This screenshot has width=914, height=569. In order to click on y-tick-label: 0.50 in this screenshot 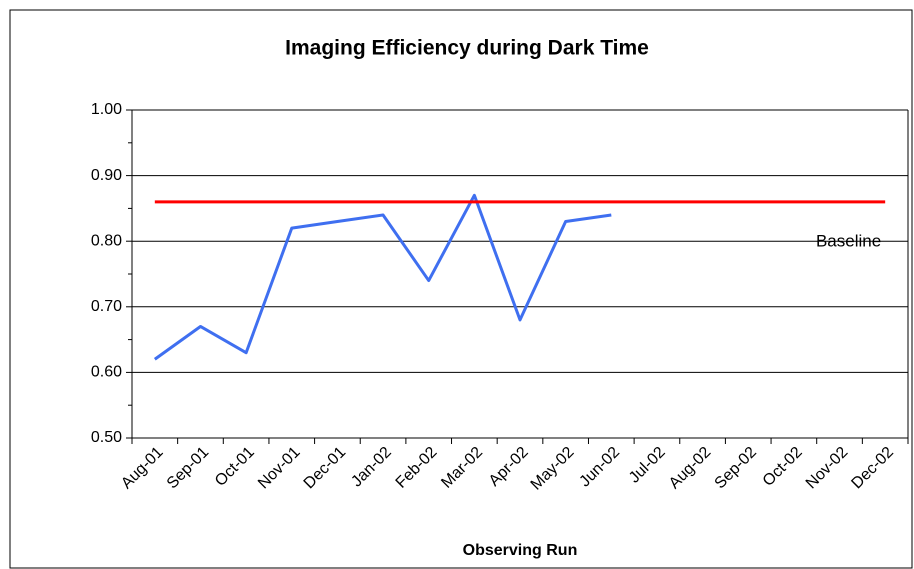, I will do `click(106, 437)`.